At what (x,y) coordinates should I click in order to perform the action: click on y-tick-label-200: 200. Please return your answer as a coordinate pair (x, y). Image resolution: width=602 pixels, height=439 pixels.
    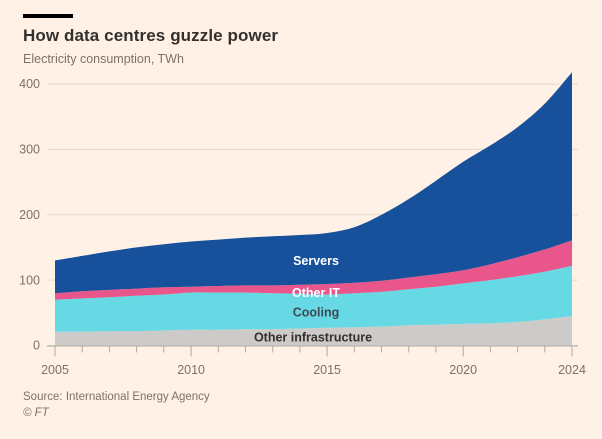
    Looking at the image, I should click on (29, 215).